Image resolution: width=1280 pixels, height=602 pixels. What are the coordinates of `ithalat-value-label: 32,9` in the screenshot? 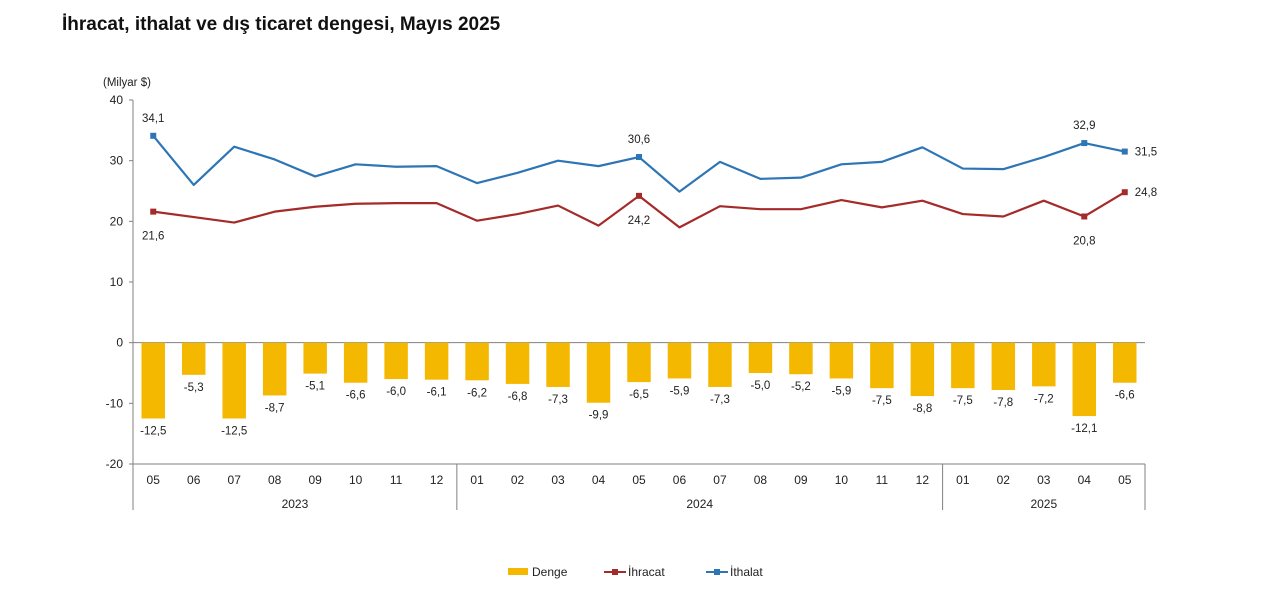 It's located at (1084, 126).